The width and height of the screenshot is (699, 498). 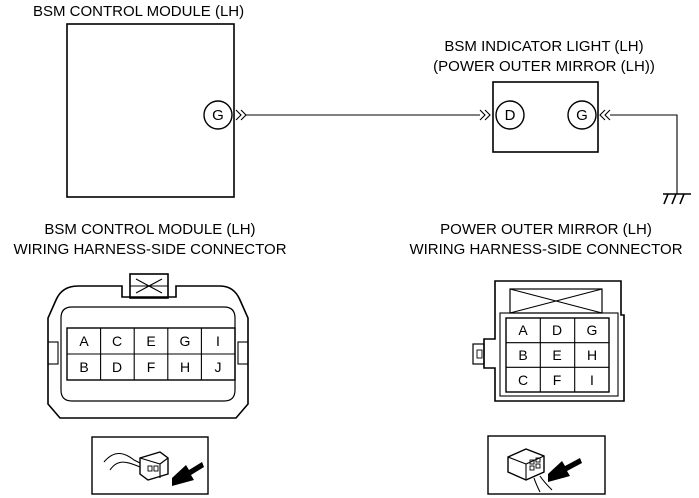 What do you see at coordinates (485, 115) in the screenshot?
I see `indicator-connector-symbol` at bounding box center [485, 115].